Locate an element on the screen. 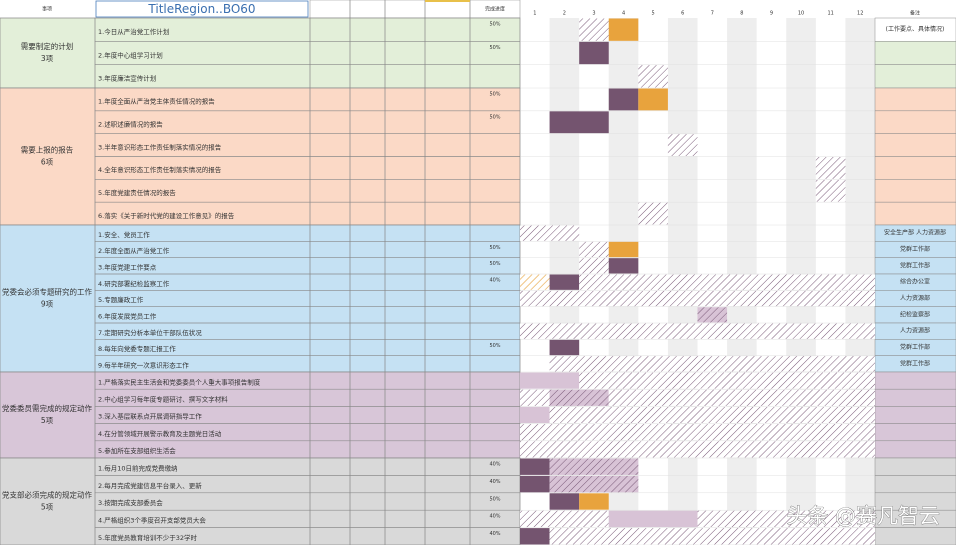 The image size is (956, 545). item-text: 6.年度发展党员工作 is located at coordinates (127, 315).